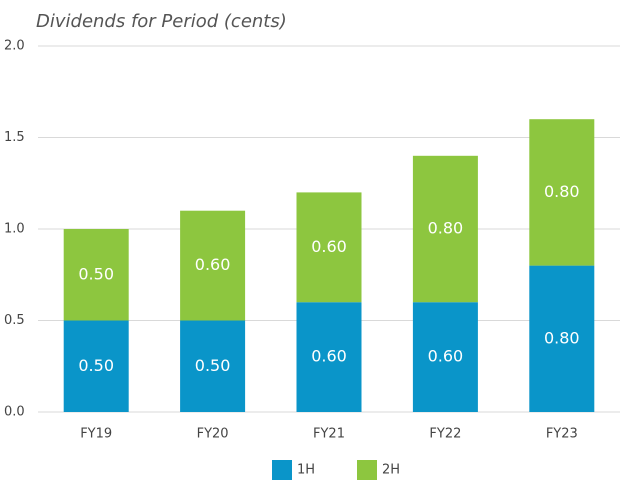  What do you see at coordinates (306, 470) in the screenshot?
I see `legend-label: 1H` at bounding box center [306, 470].